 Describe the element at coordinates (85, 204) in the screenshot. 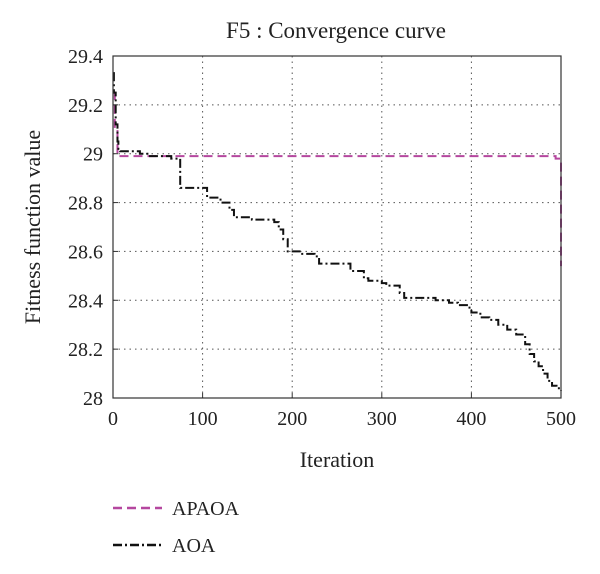

I see `y-tick-label-4: 28.8` at that location.